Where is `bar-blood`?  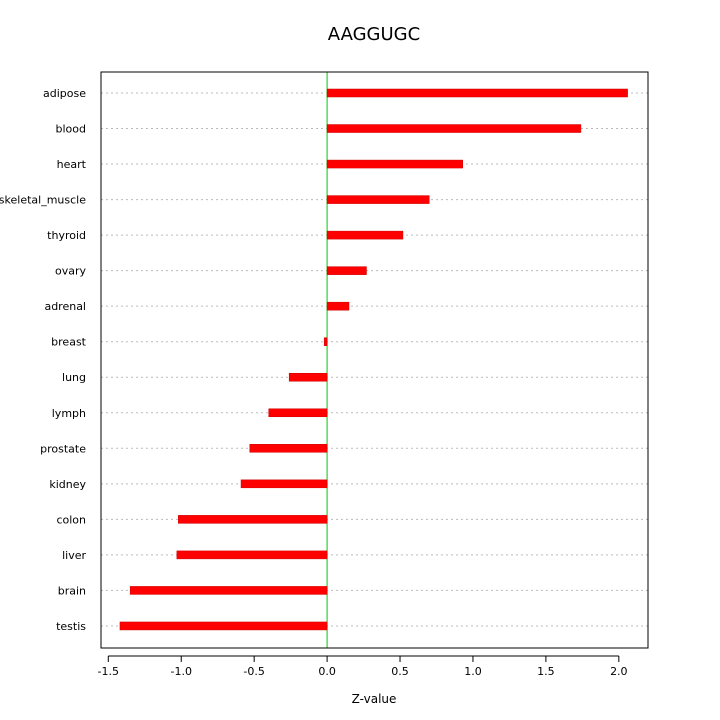
bar-blood is located at coordinates (454, 128).